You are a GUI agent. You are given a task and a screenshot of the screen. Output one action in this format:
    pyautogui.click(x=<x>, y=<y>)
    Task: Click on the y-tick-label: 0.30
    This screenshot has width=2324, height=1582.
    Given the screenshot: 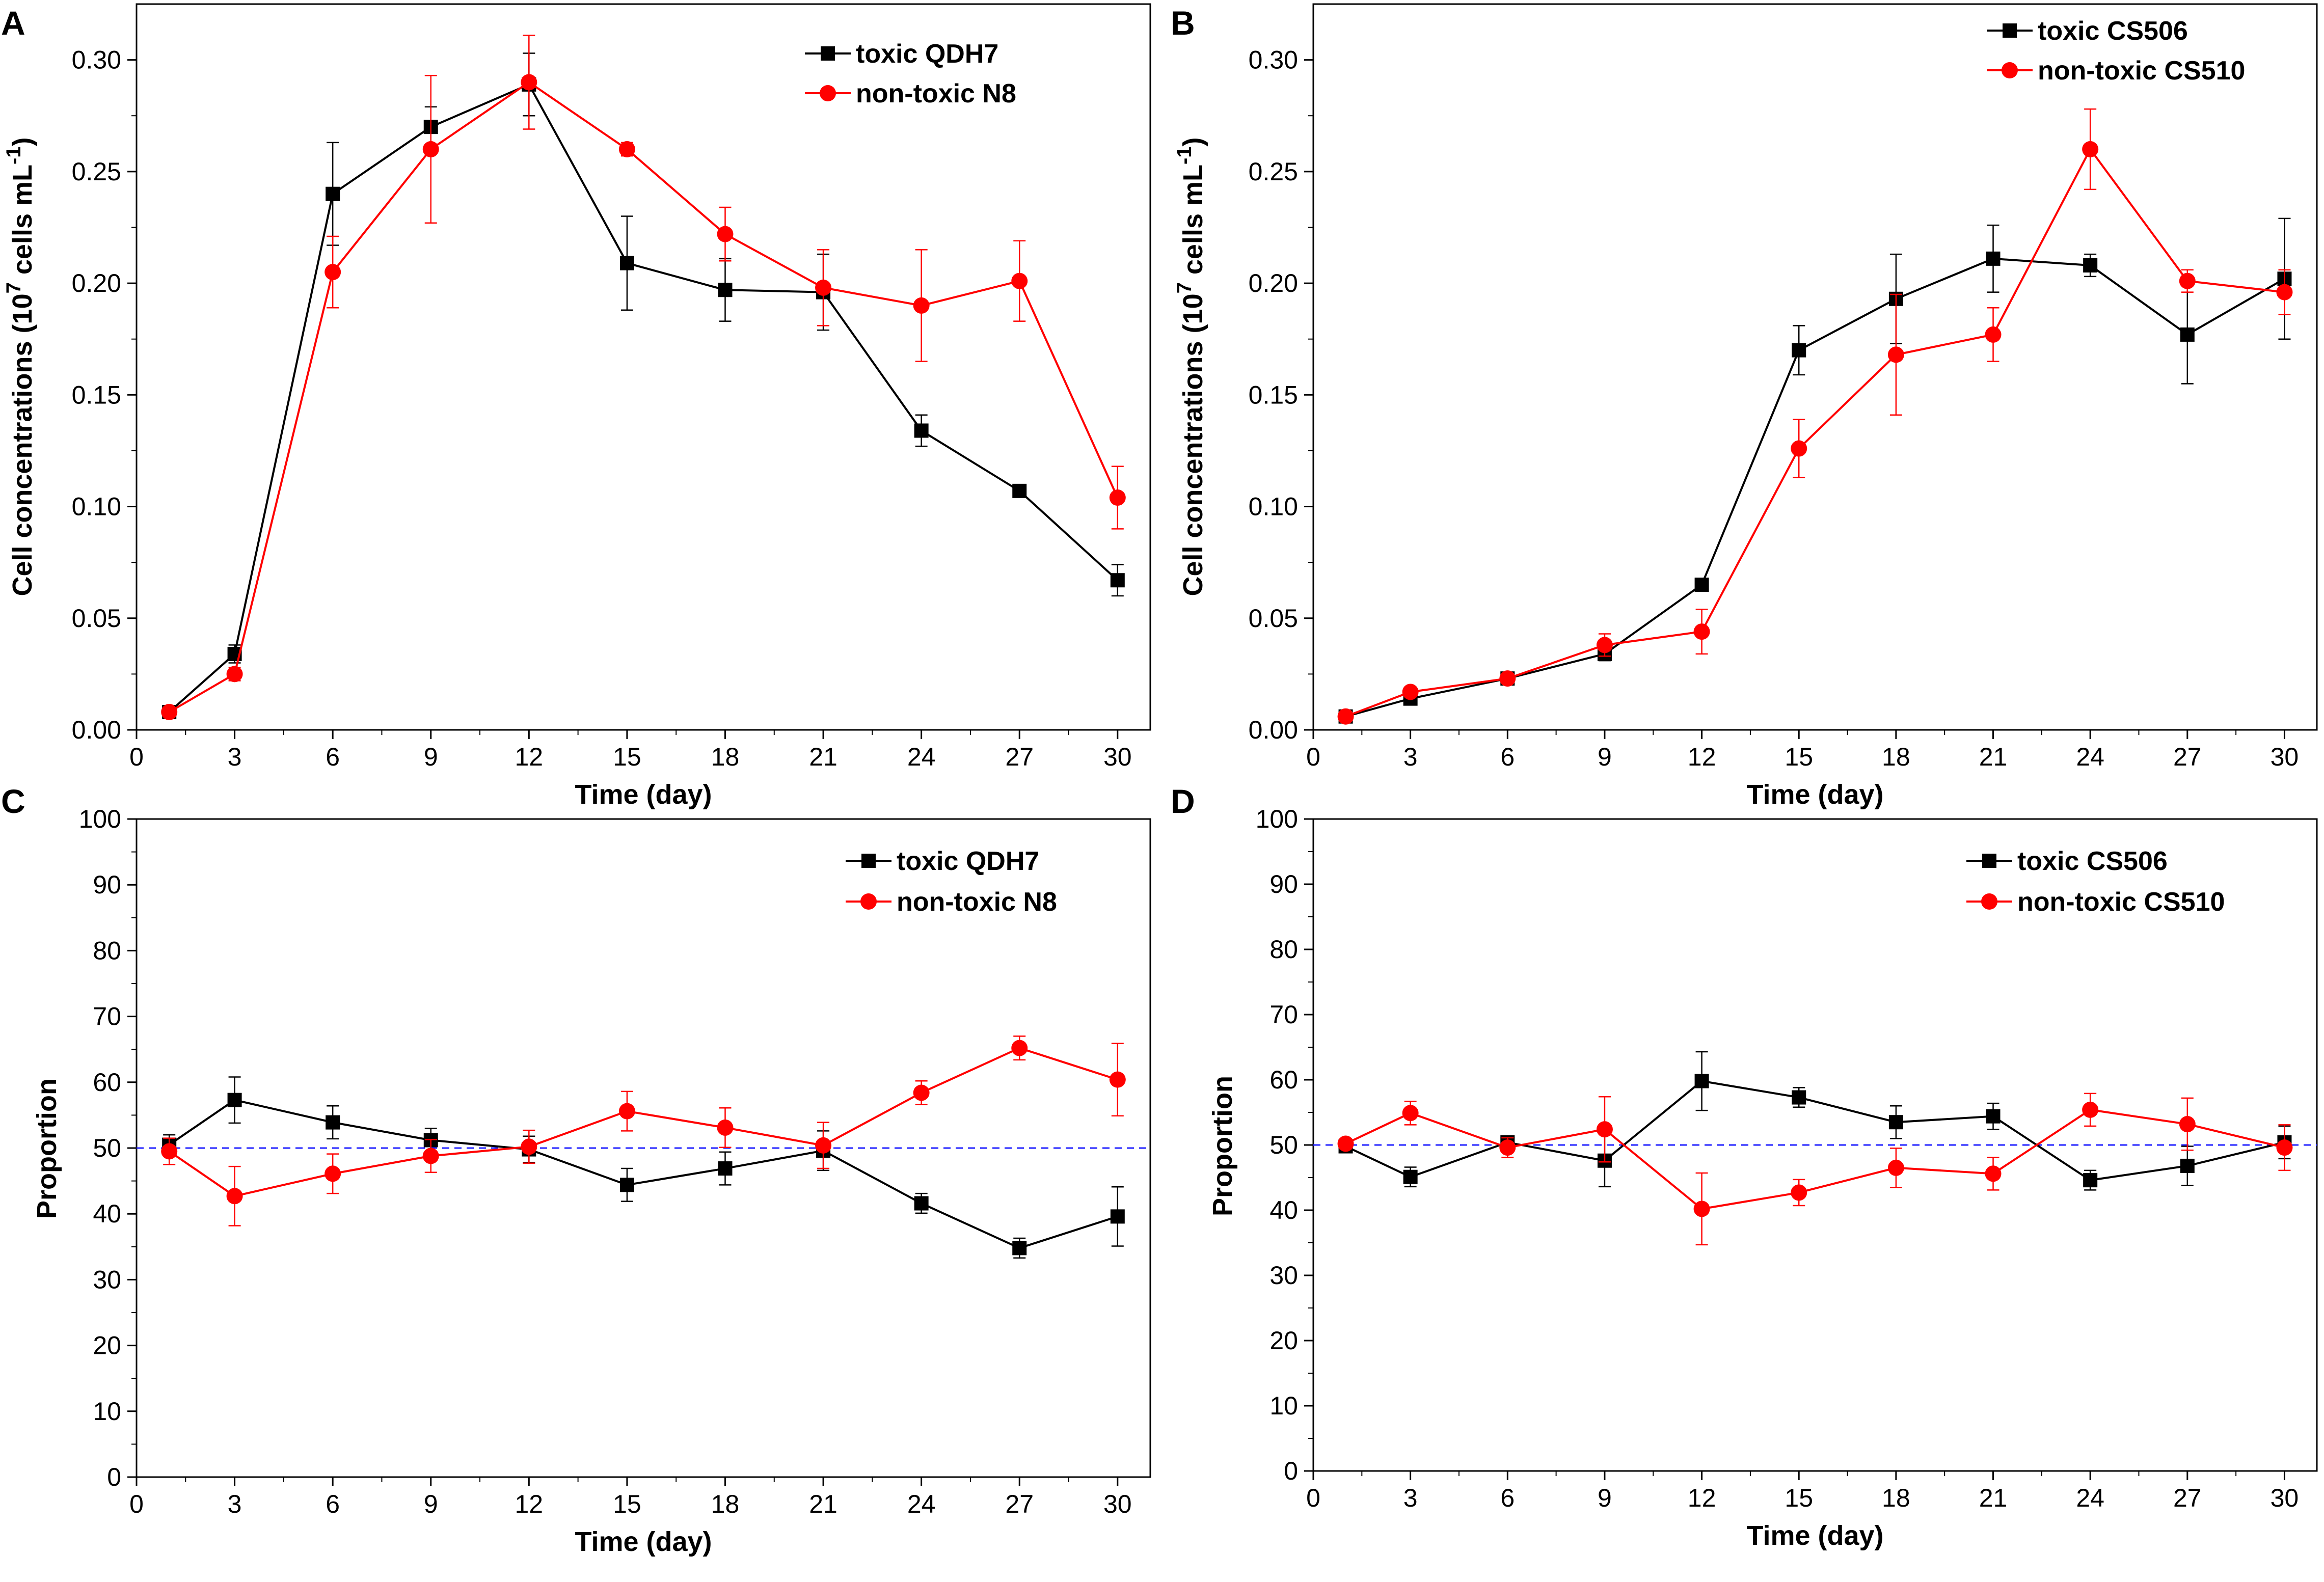 What is the action you would take?
    pyautogui.click(x=96, y=60)
    